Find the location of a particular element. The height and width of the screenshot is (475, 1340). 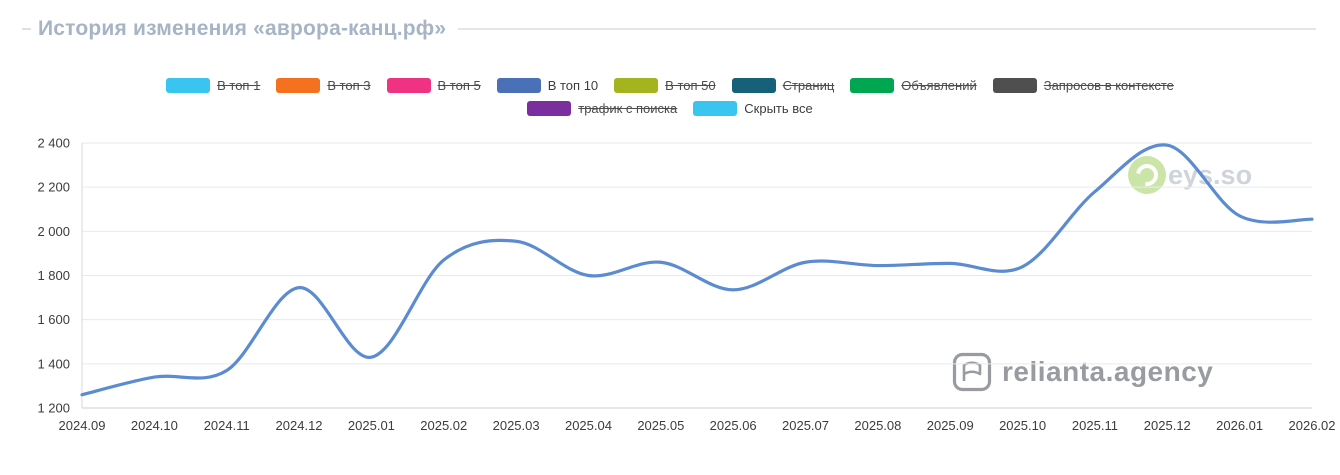

svg-text: 2024.10 is located at coordinates (154, 425).